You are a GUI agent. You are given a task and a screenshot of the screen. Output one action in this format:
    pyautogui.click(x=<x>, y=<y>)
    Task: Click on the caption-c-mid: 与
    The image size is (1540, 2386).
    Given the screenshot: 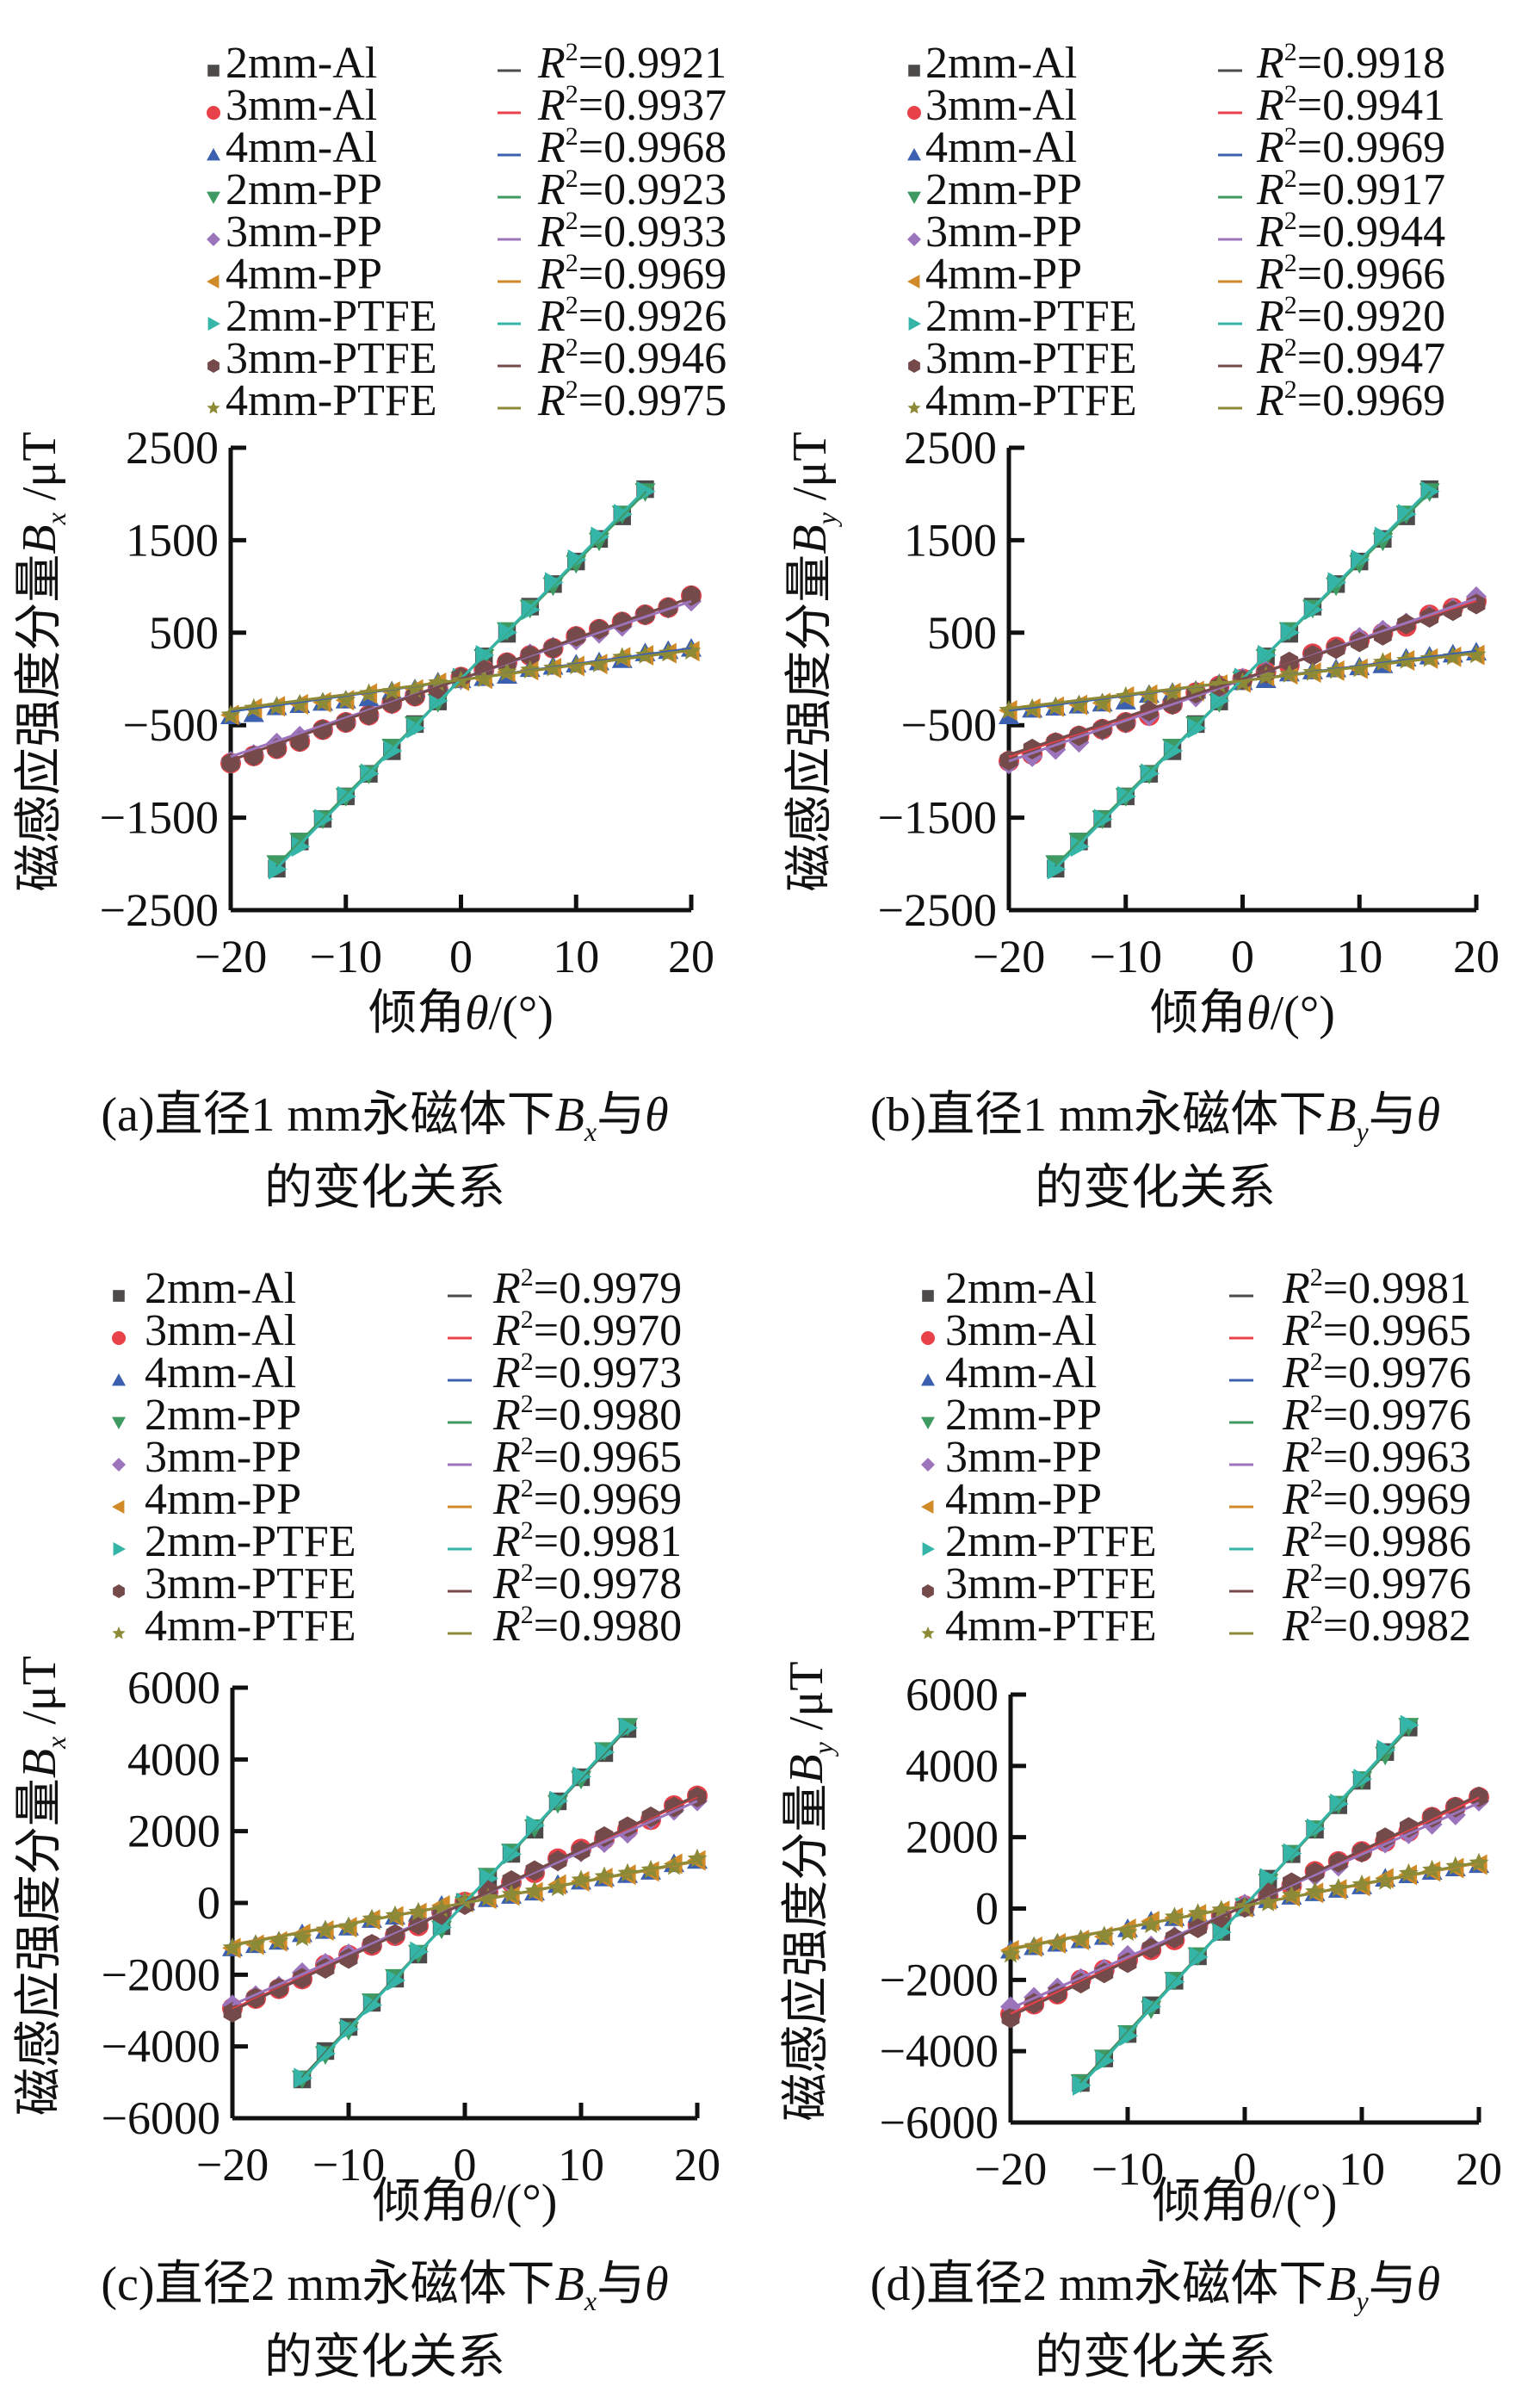 What is the action you would take?
    pyautogui.click(x=621, y=2284)
    